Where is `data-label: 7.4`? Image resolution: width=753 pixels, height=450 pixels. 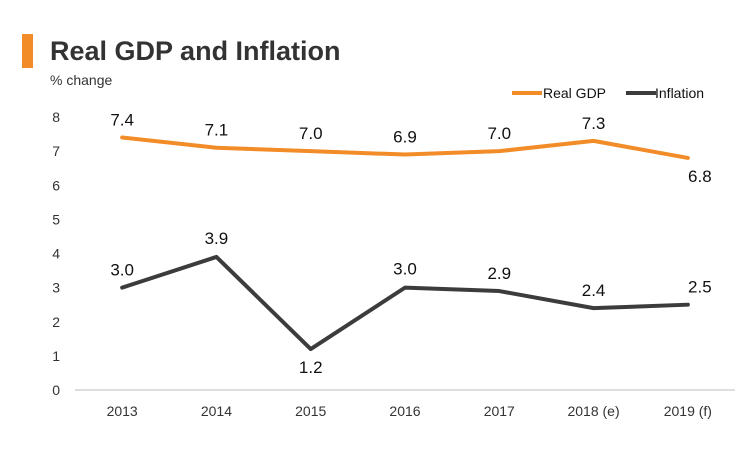 data-label: 7.4 is located at coordinates (122, 119).